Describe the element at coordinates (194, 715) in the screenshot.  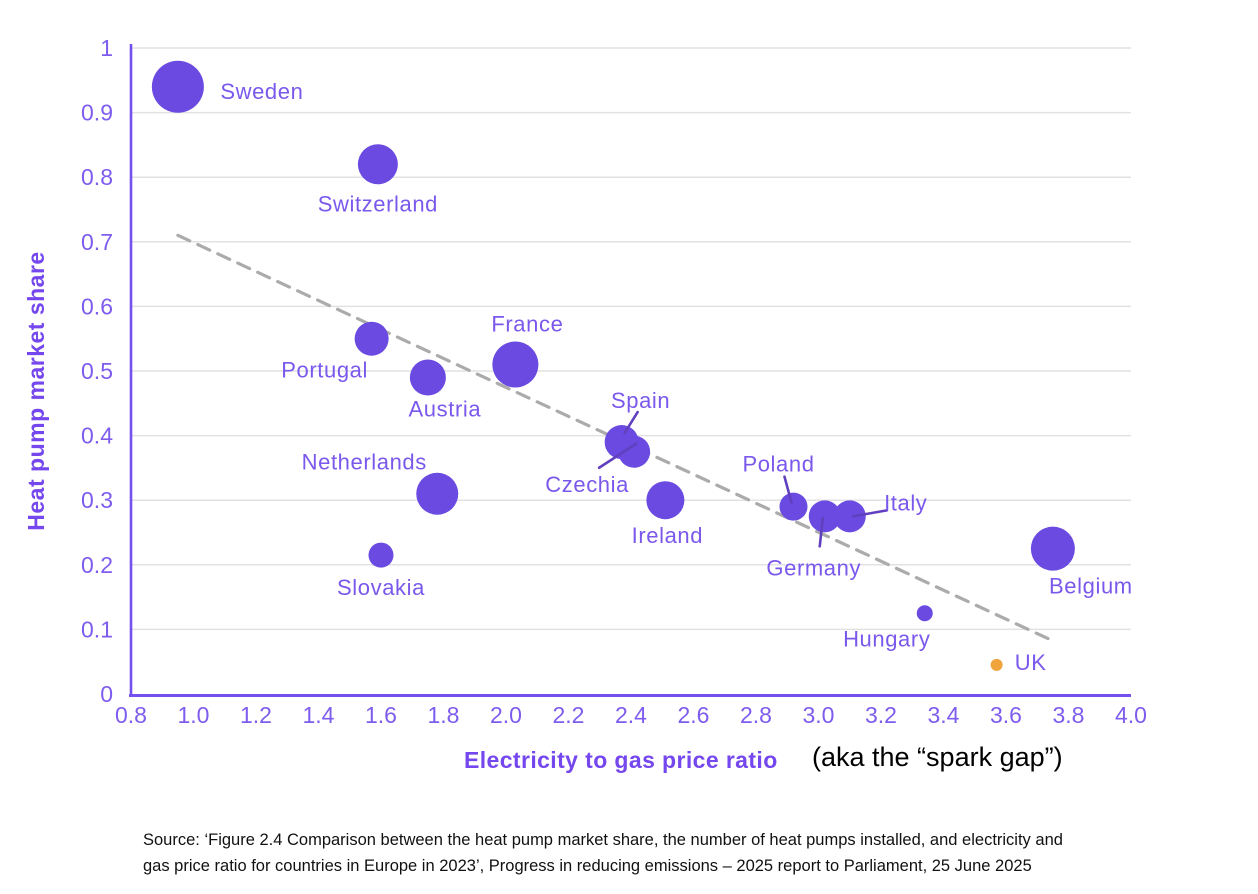
I see `x-tick-label-1.0: 1.0` at that location.